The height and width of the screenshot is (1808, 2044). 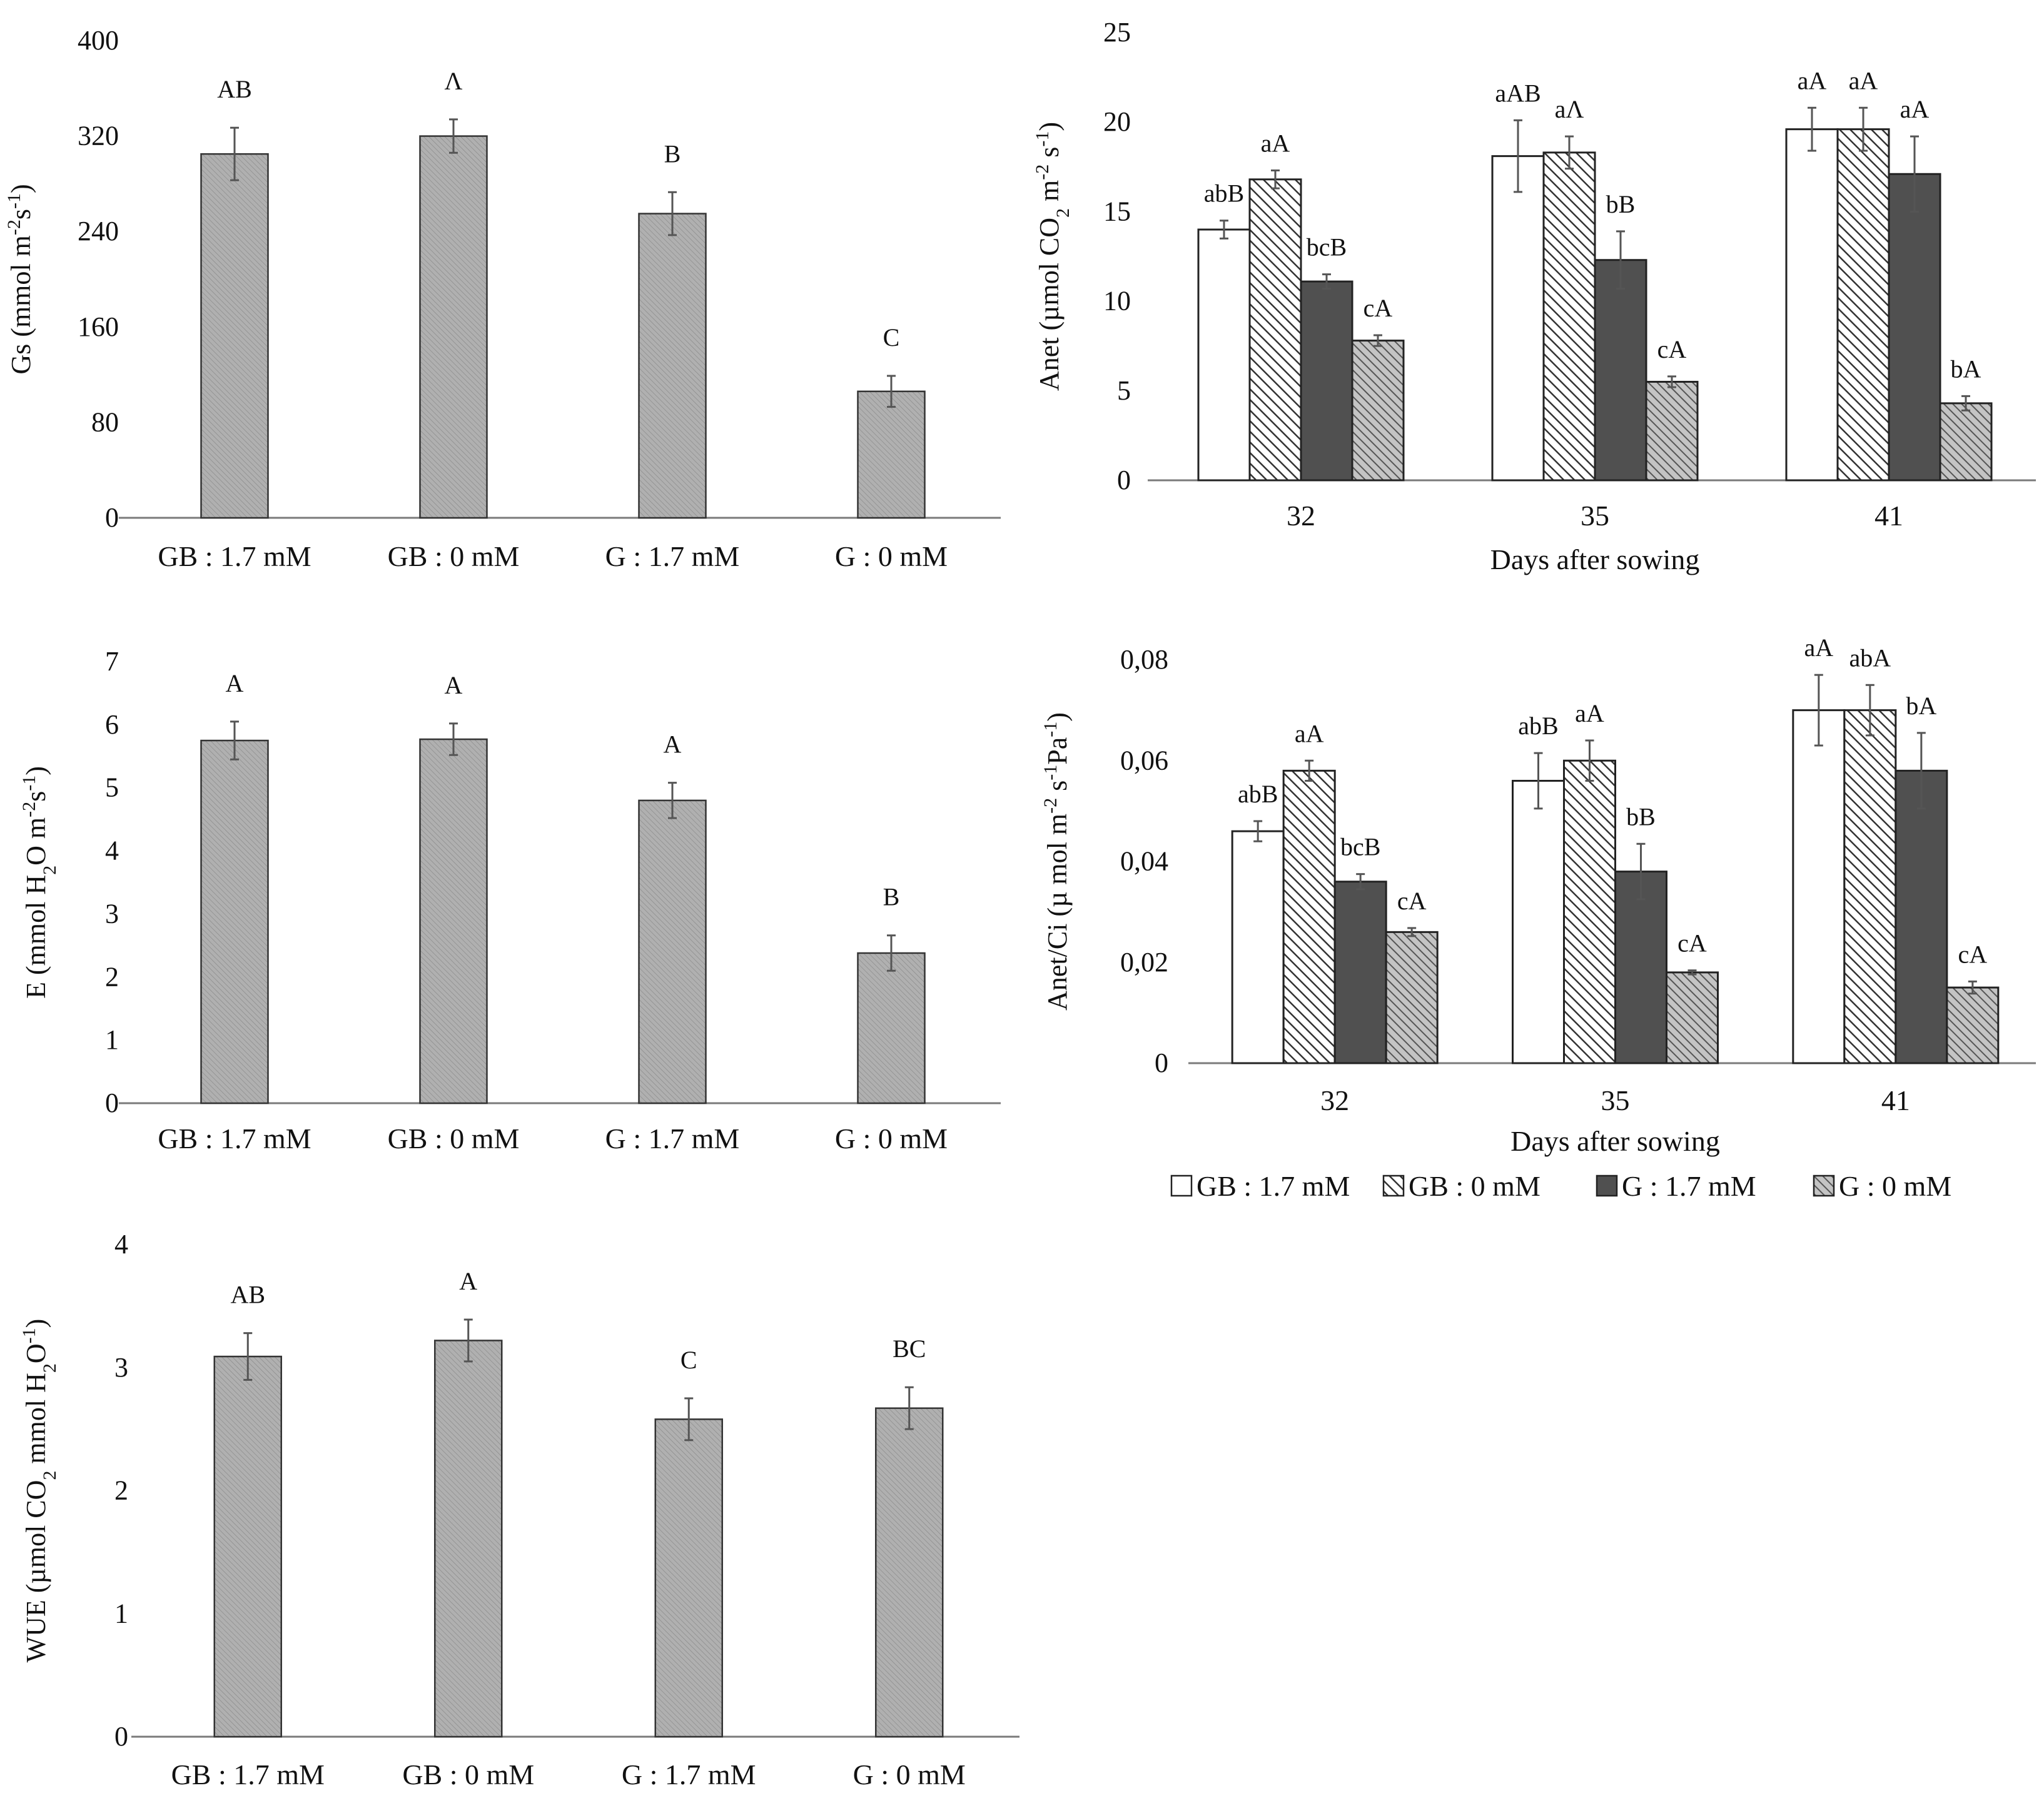 What do you see at coordinates (1144, 962) in the screenshot?
I see `y-tick-label: 0,02` at bounding box center [1144, 962].